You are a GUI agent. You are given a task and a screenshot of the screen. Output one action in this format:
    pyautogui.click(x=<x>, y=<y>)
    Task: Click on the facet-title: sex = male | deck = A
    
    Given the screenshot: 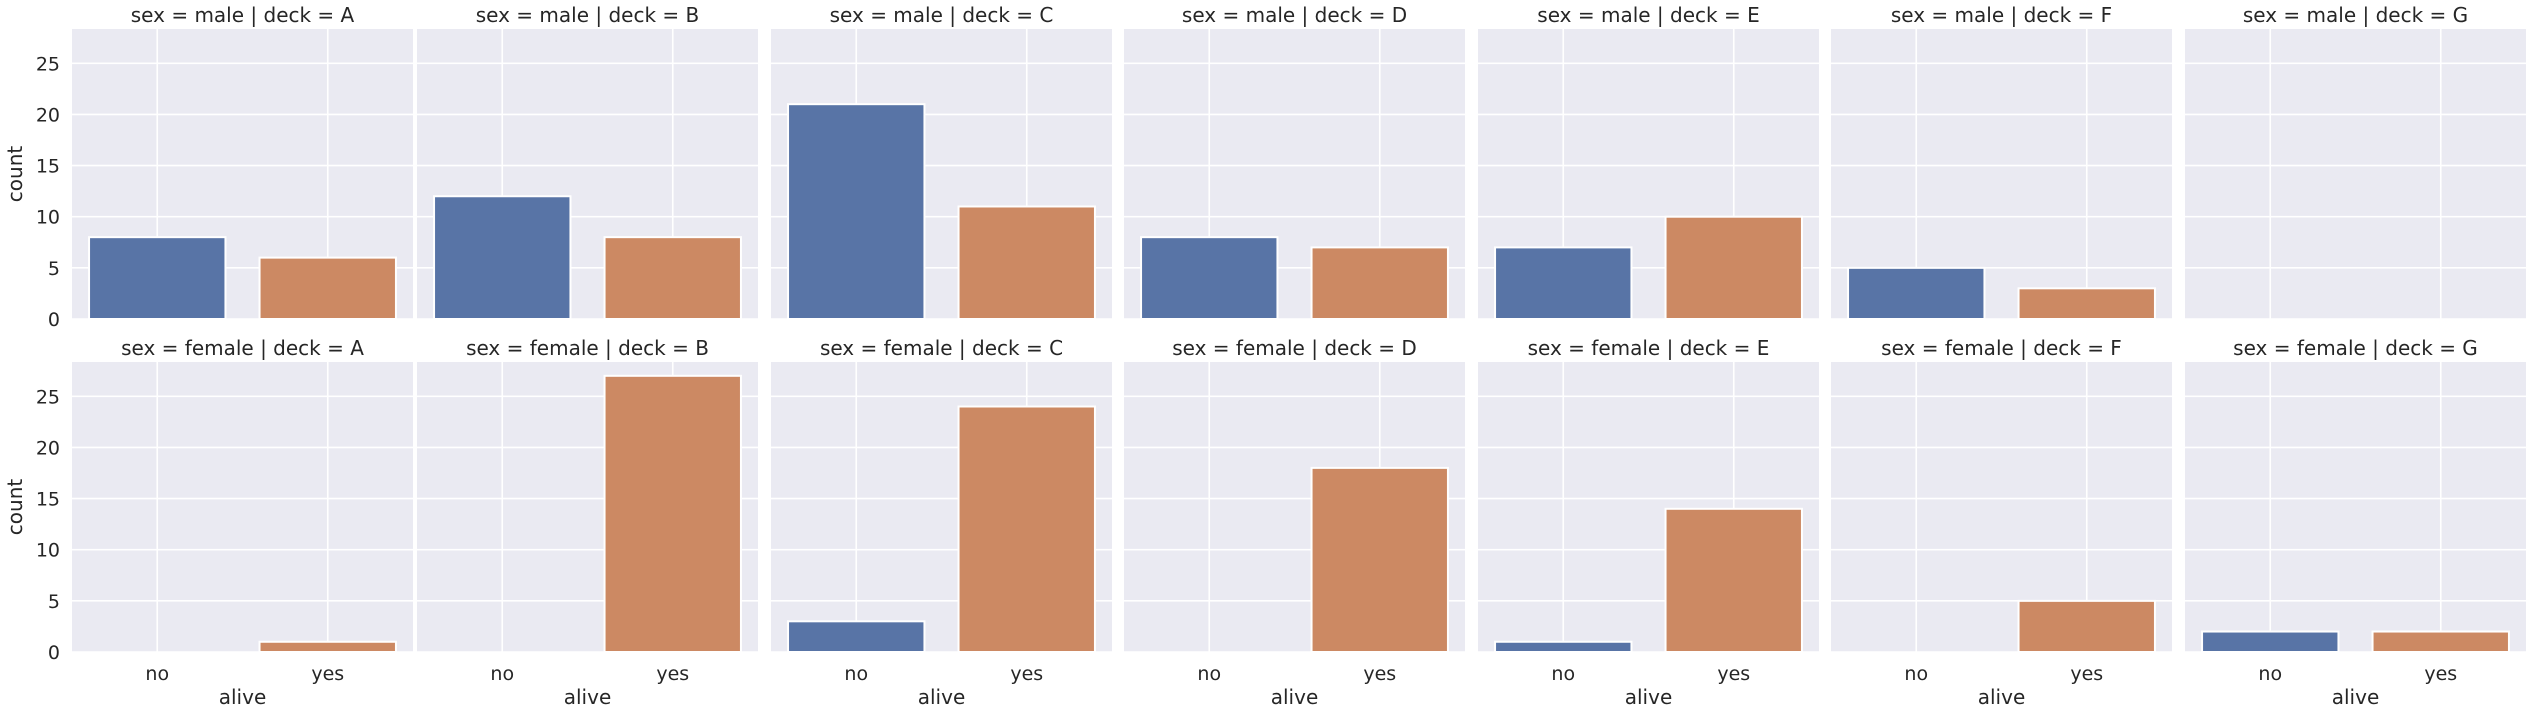 What is the action you would take?
    pyautogui.click(x=243, y=15)
    